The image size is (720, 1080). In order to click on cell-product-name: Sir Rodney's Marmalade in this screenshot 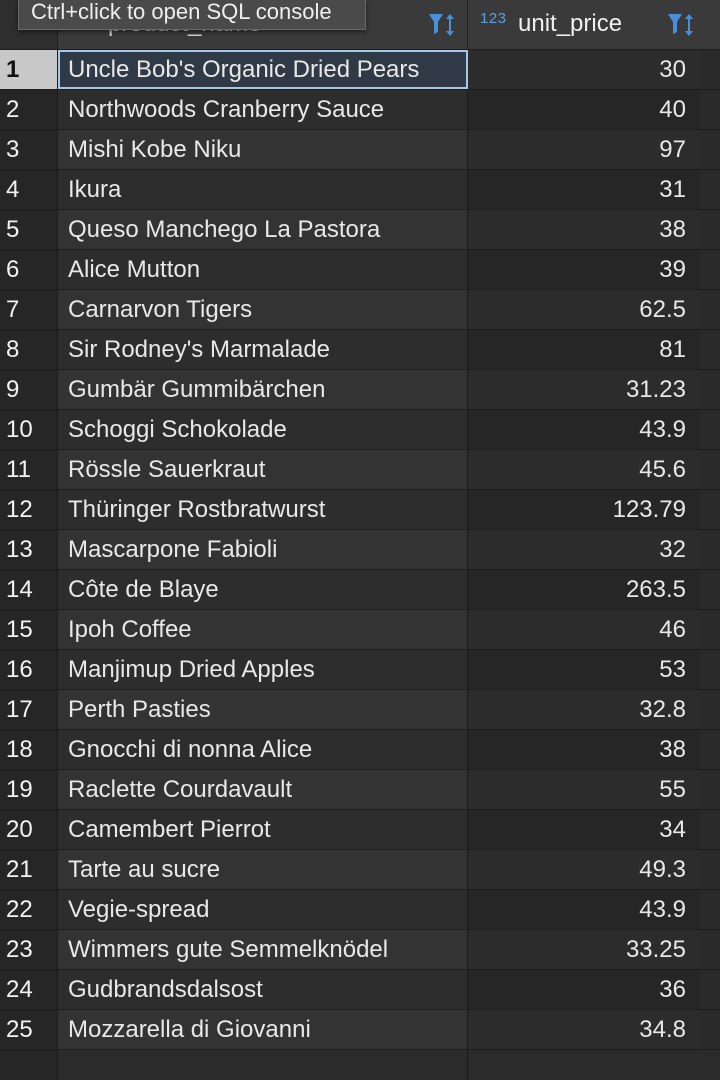, I will do `click(263, 349)`.